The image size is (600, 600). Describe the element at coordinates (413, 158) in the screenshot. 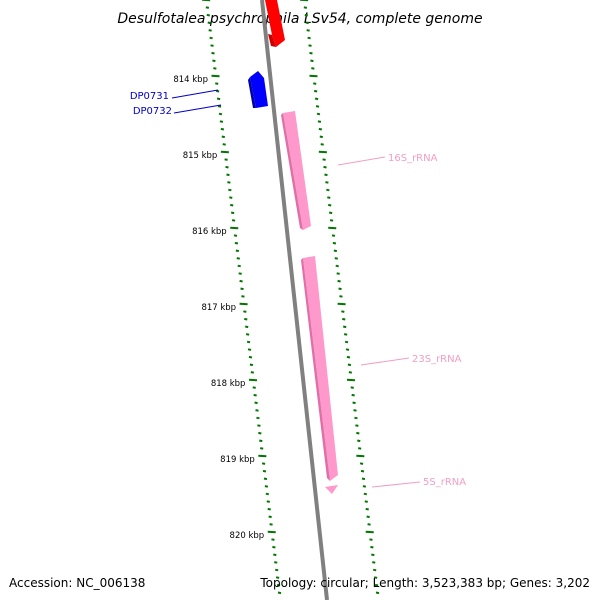

I see `rna-label-16s: 16S_rRNA` at that location.